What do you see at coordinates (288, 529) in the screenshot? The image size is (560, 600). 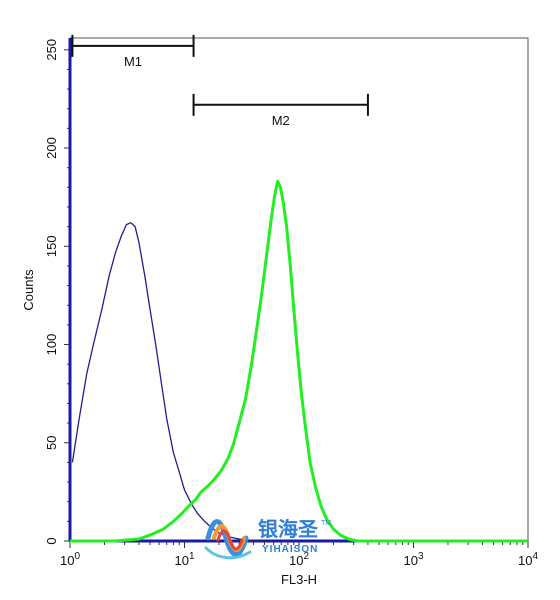 I see `watermark-cn-text: 银海圣` at bounding box center [288, 529].